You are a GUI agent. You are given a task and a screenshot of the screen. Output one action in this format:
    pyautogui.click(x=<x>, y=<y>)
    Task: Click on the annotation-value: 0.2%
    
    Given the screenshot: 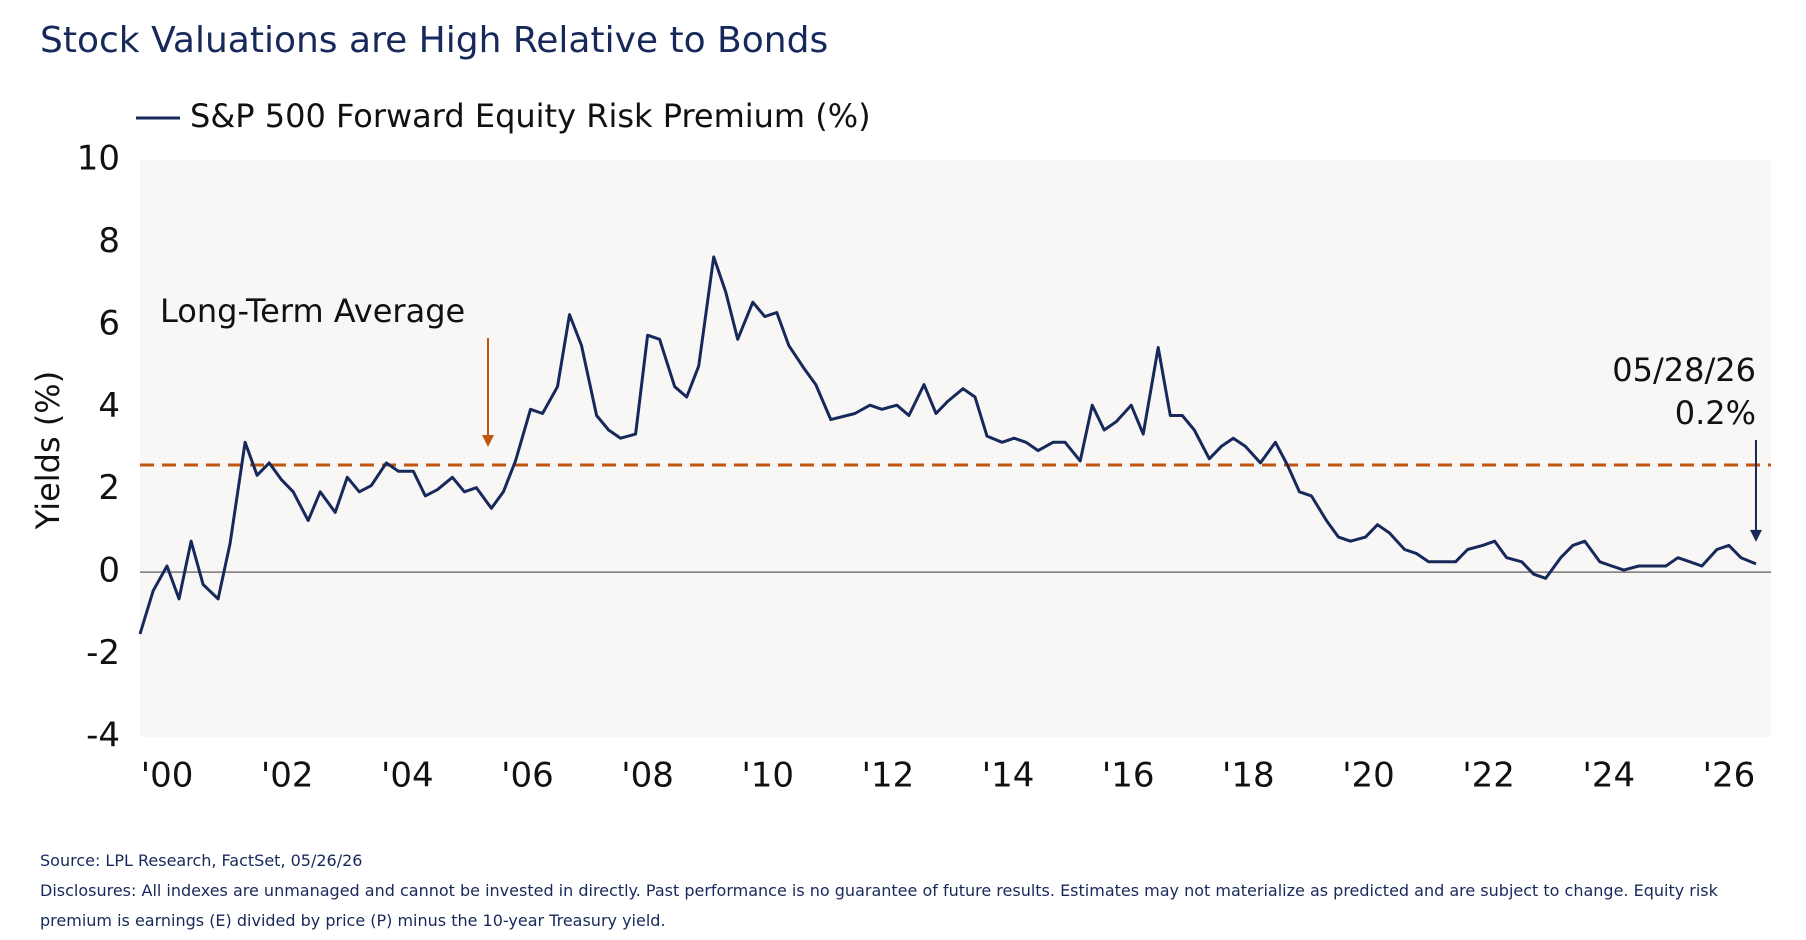 What is the action you would take?
    pyautogui.click(x=1715, y=413)
    